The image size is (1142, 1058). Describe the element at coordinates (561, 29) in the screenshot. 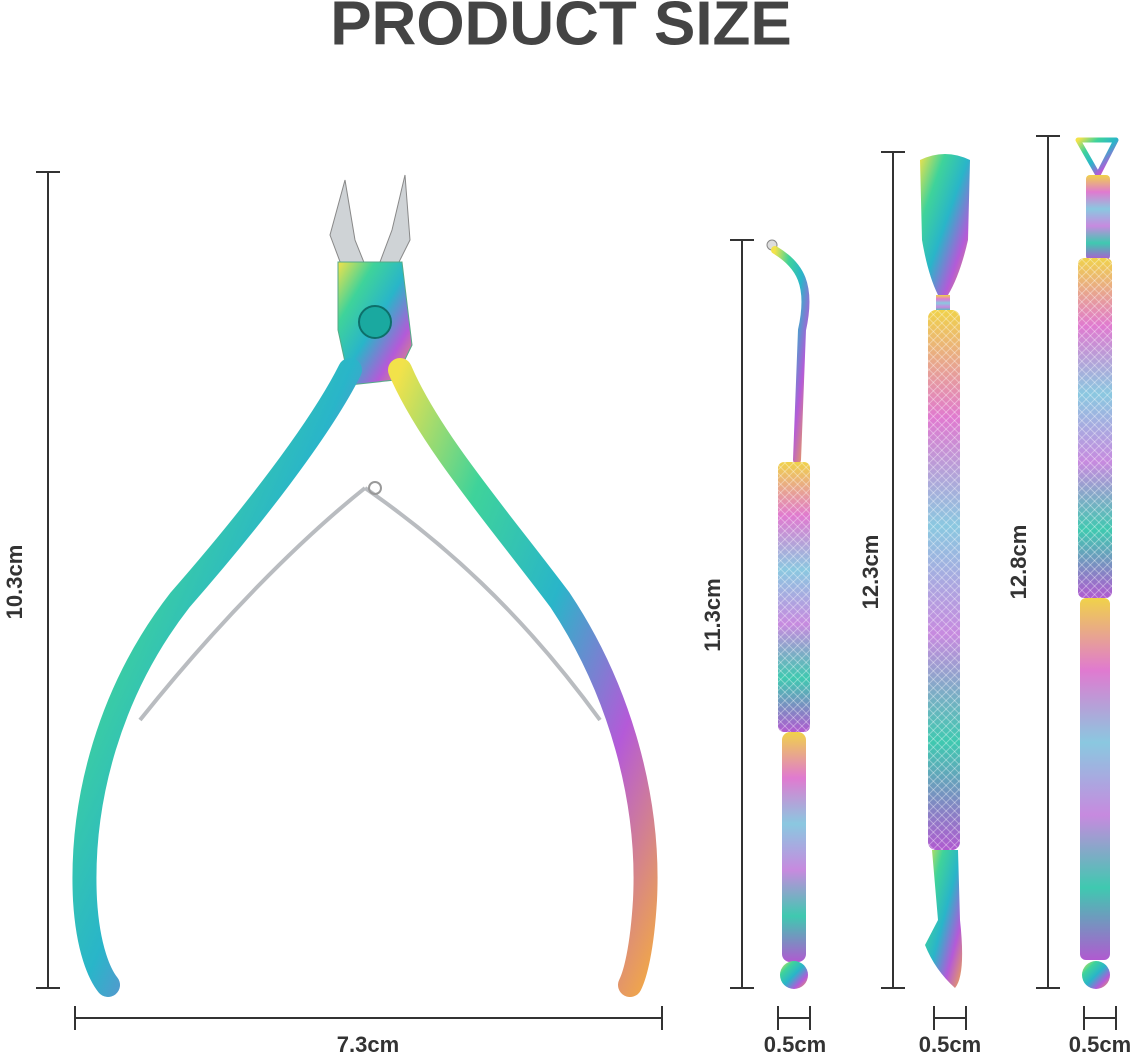

I see `title: PRODUCT SIZE` at that location.